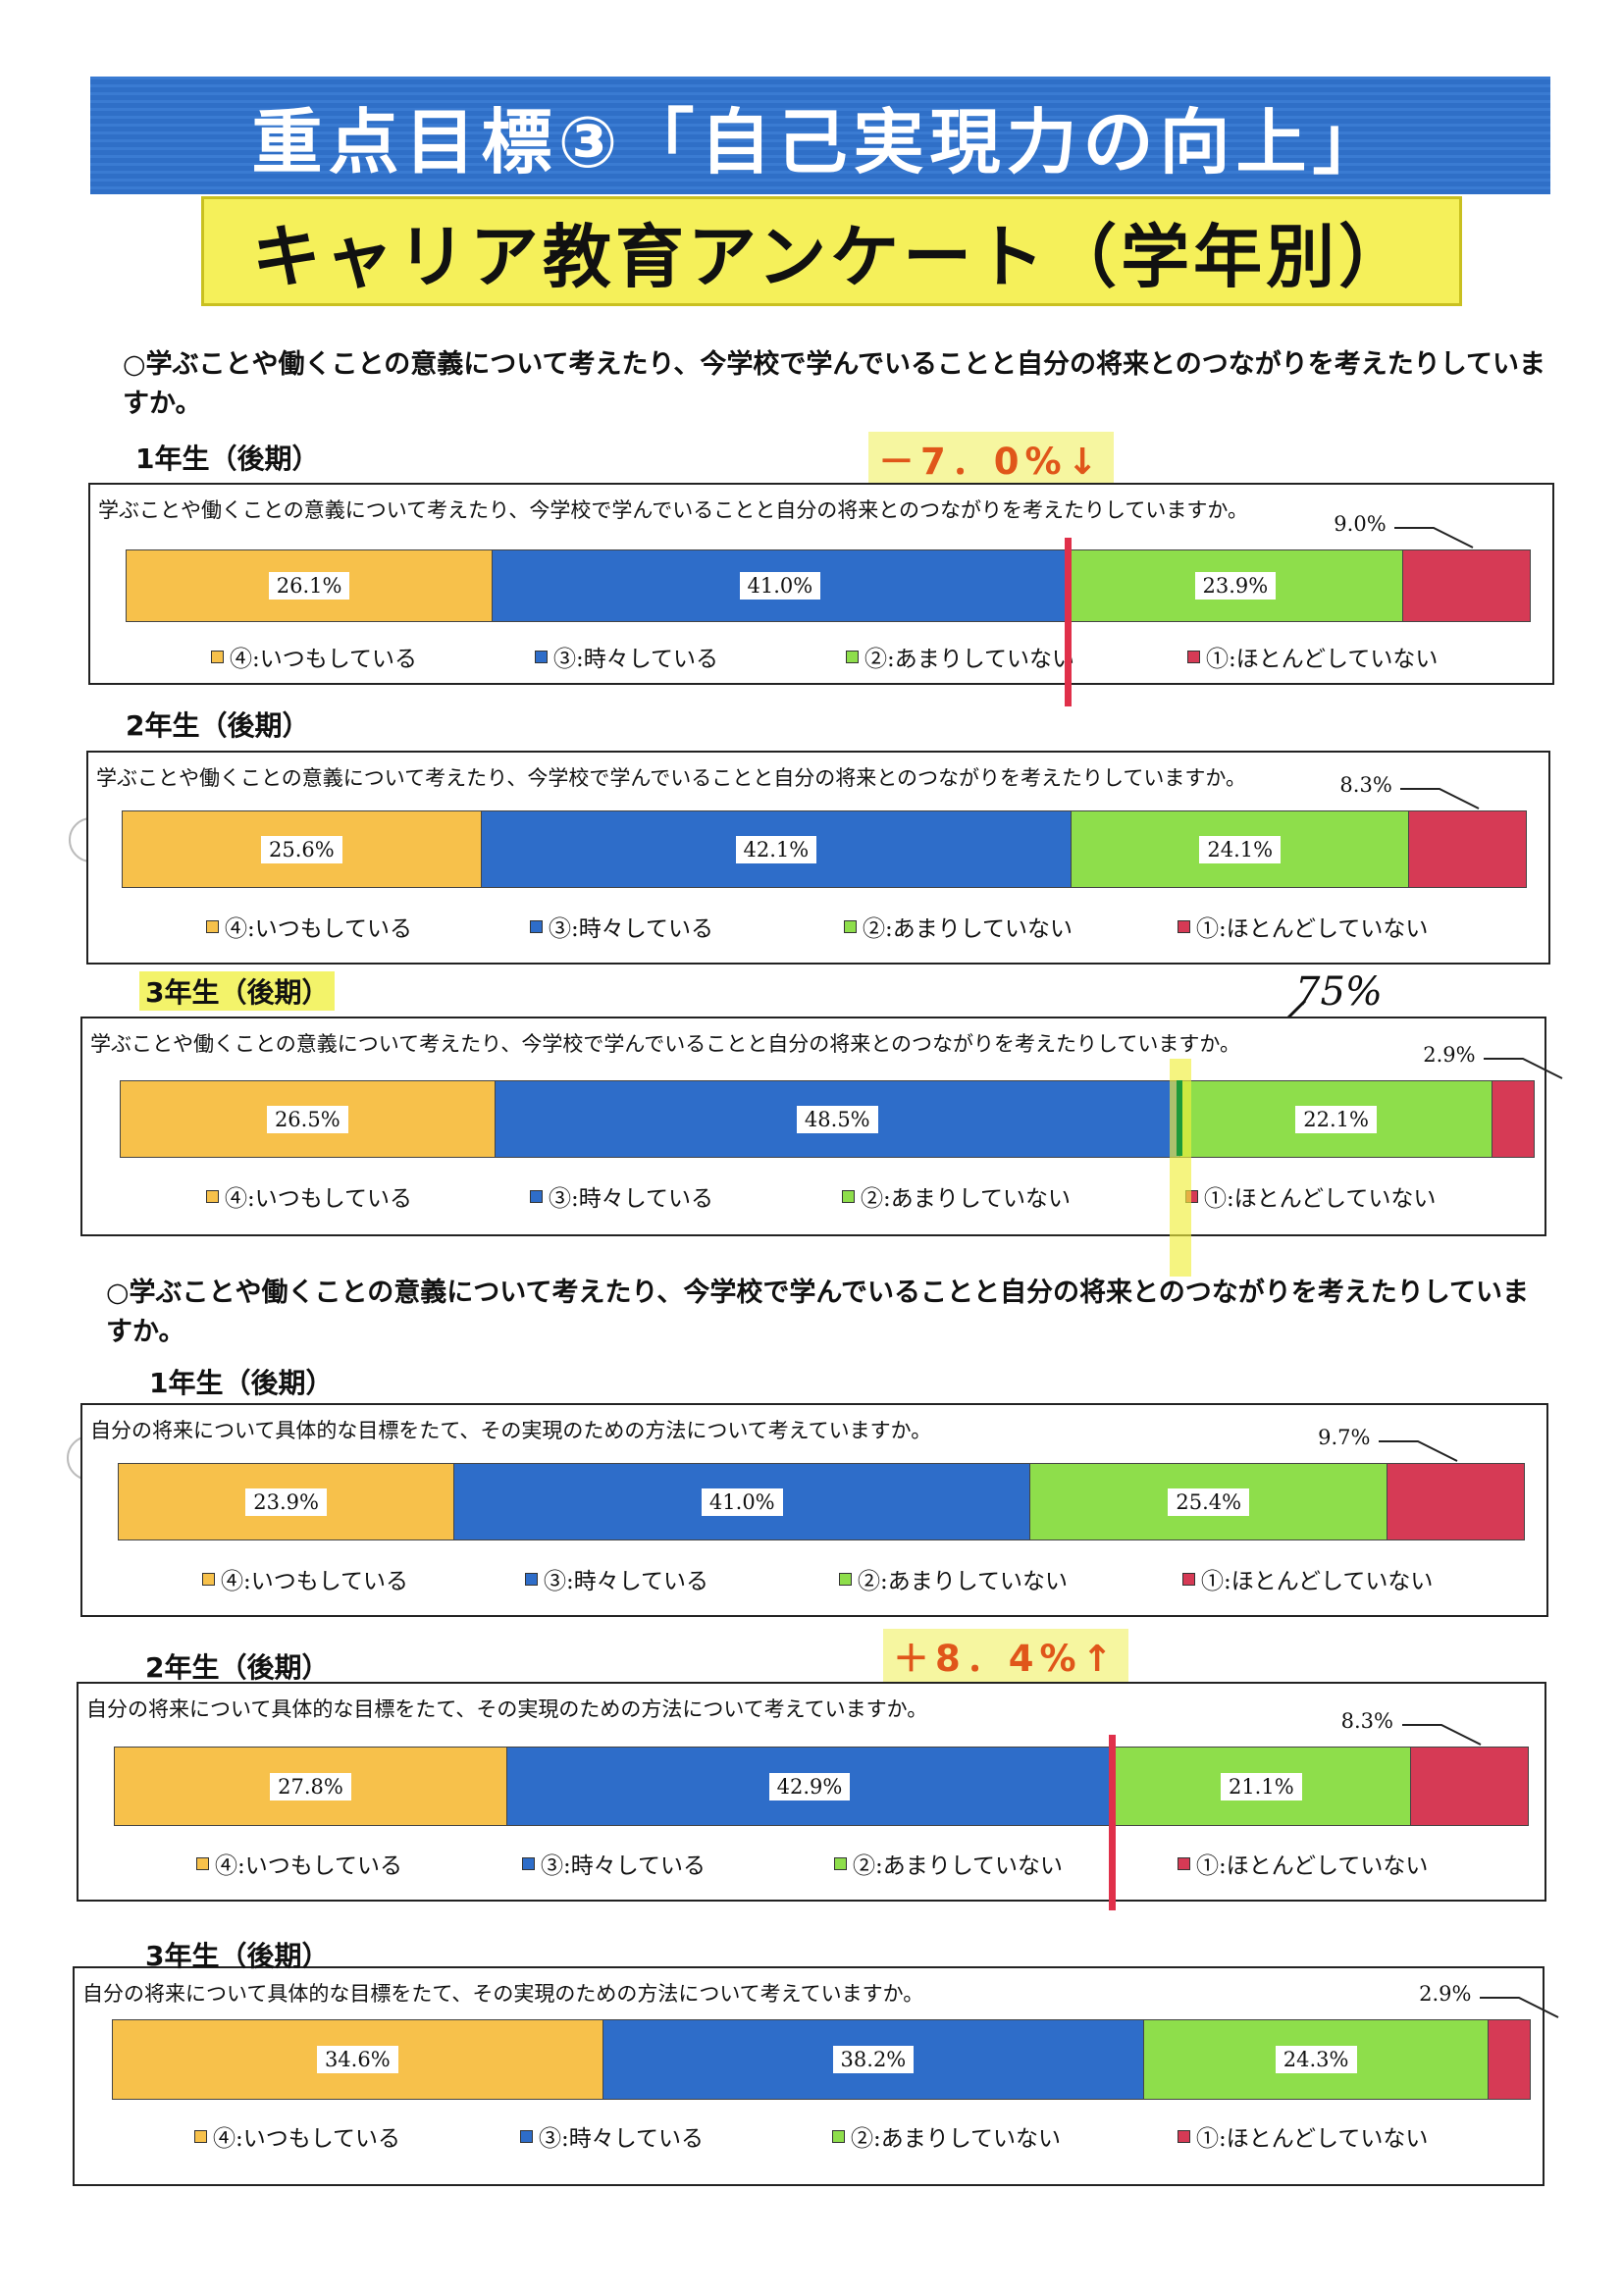 This screenshot has height=2296, width=1623. I want to click on data-label: 24.1%, so click(1240, 849).